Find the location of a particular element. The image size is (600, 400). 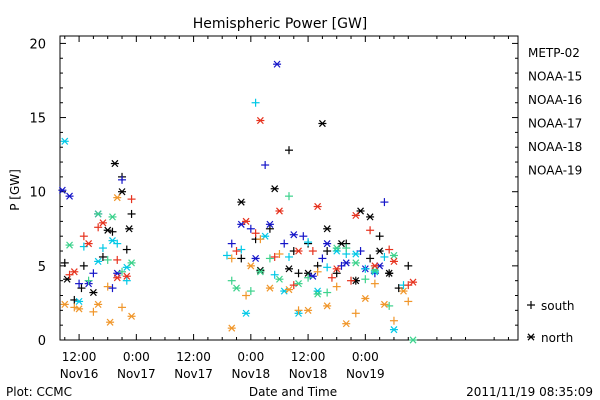

y-tick-label: 20 is located at coordinates (37, 44).